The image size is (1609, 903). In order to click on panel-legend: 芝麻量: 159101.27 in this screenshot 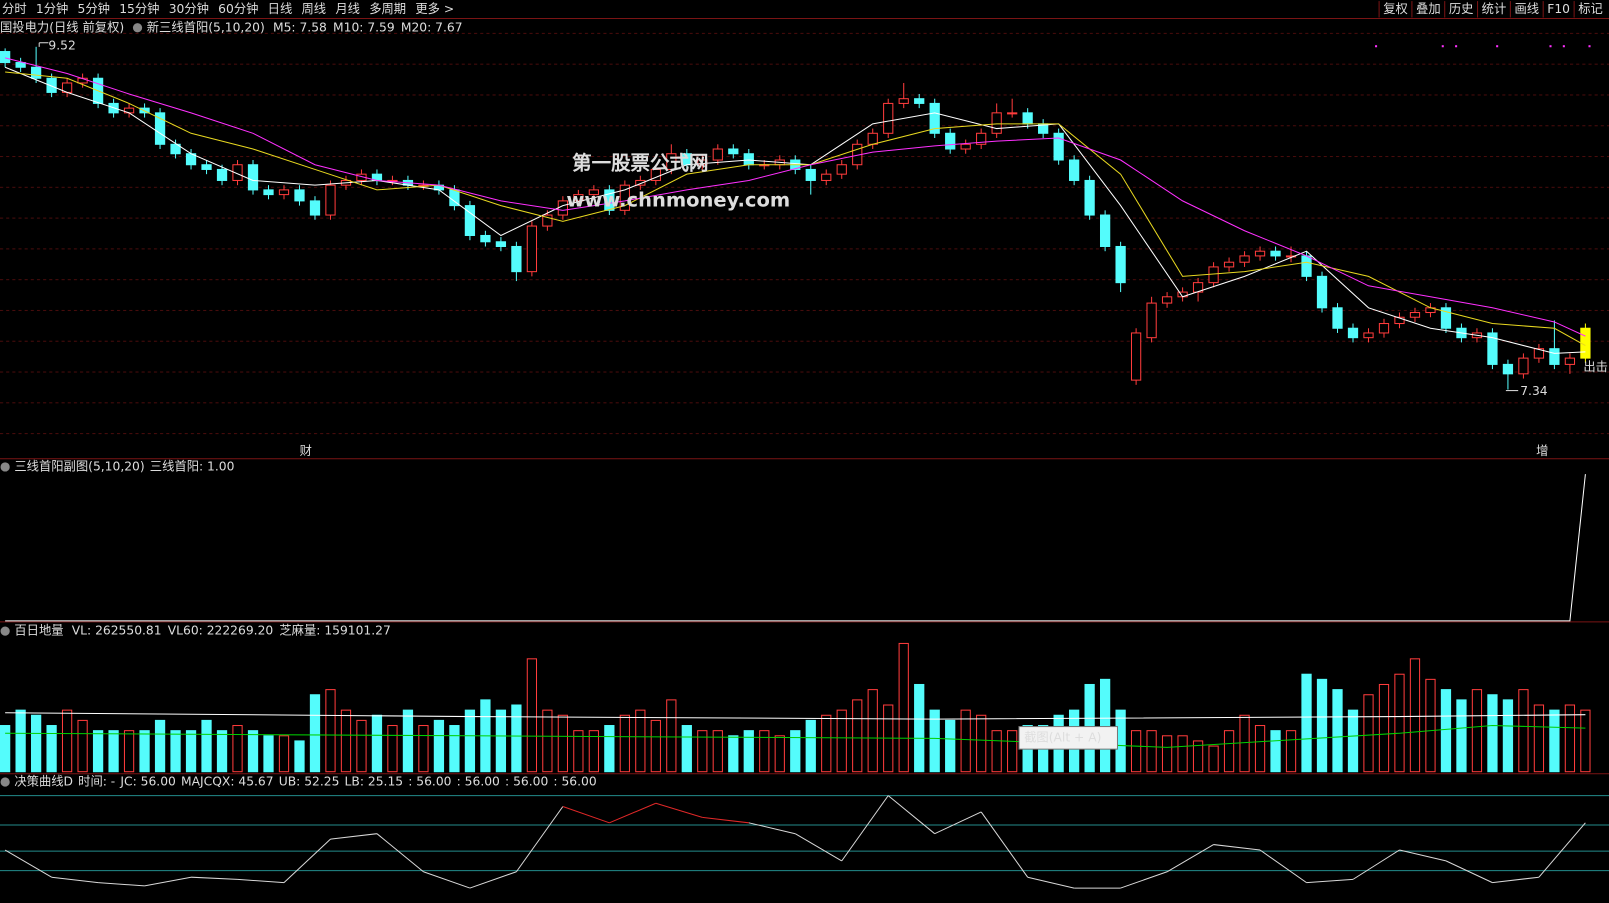, I will do `click(334, 630)`.